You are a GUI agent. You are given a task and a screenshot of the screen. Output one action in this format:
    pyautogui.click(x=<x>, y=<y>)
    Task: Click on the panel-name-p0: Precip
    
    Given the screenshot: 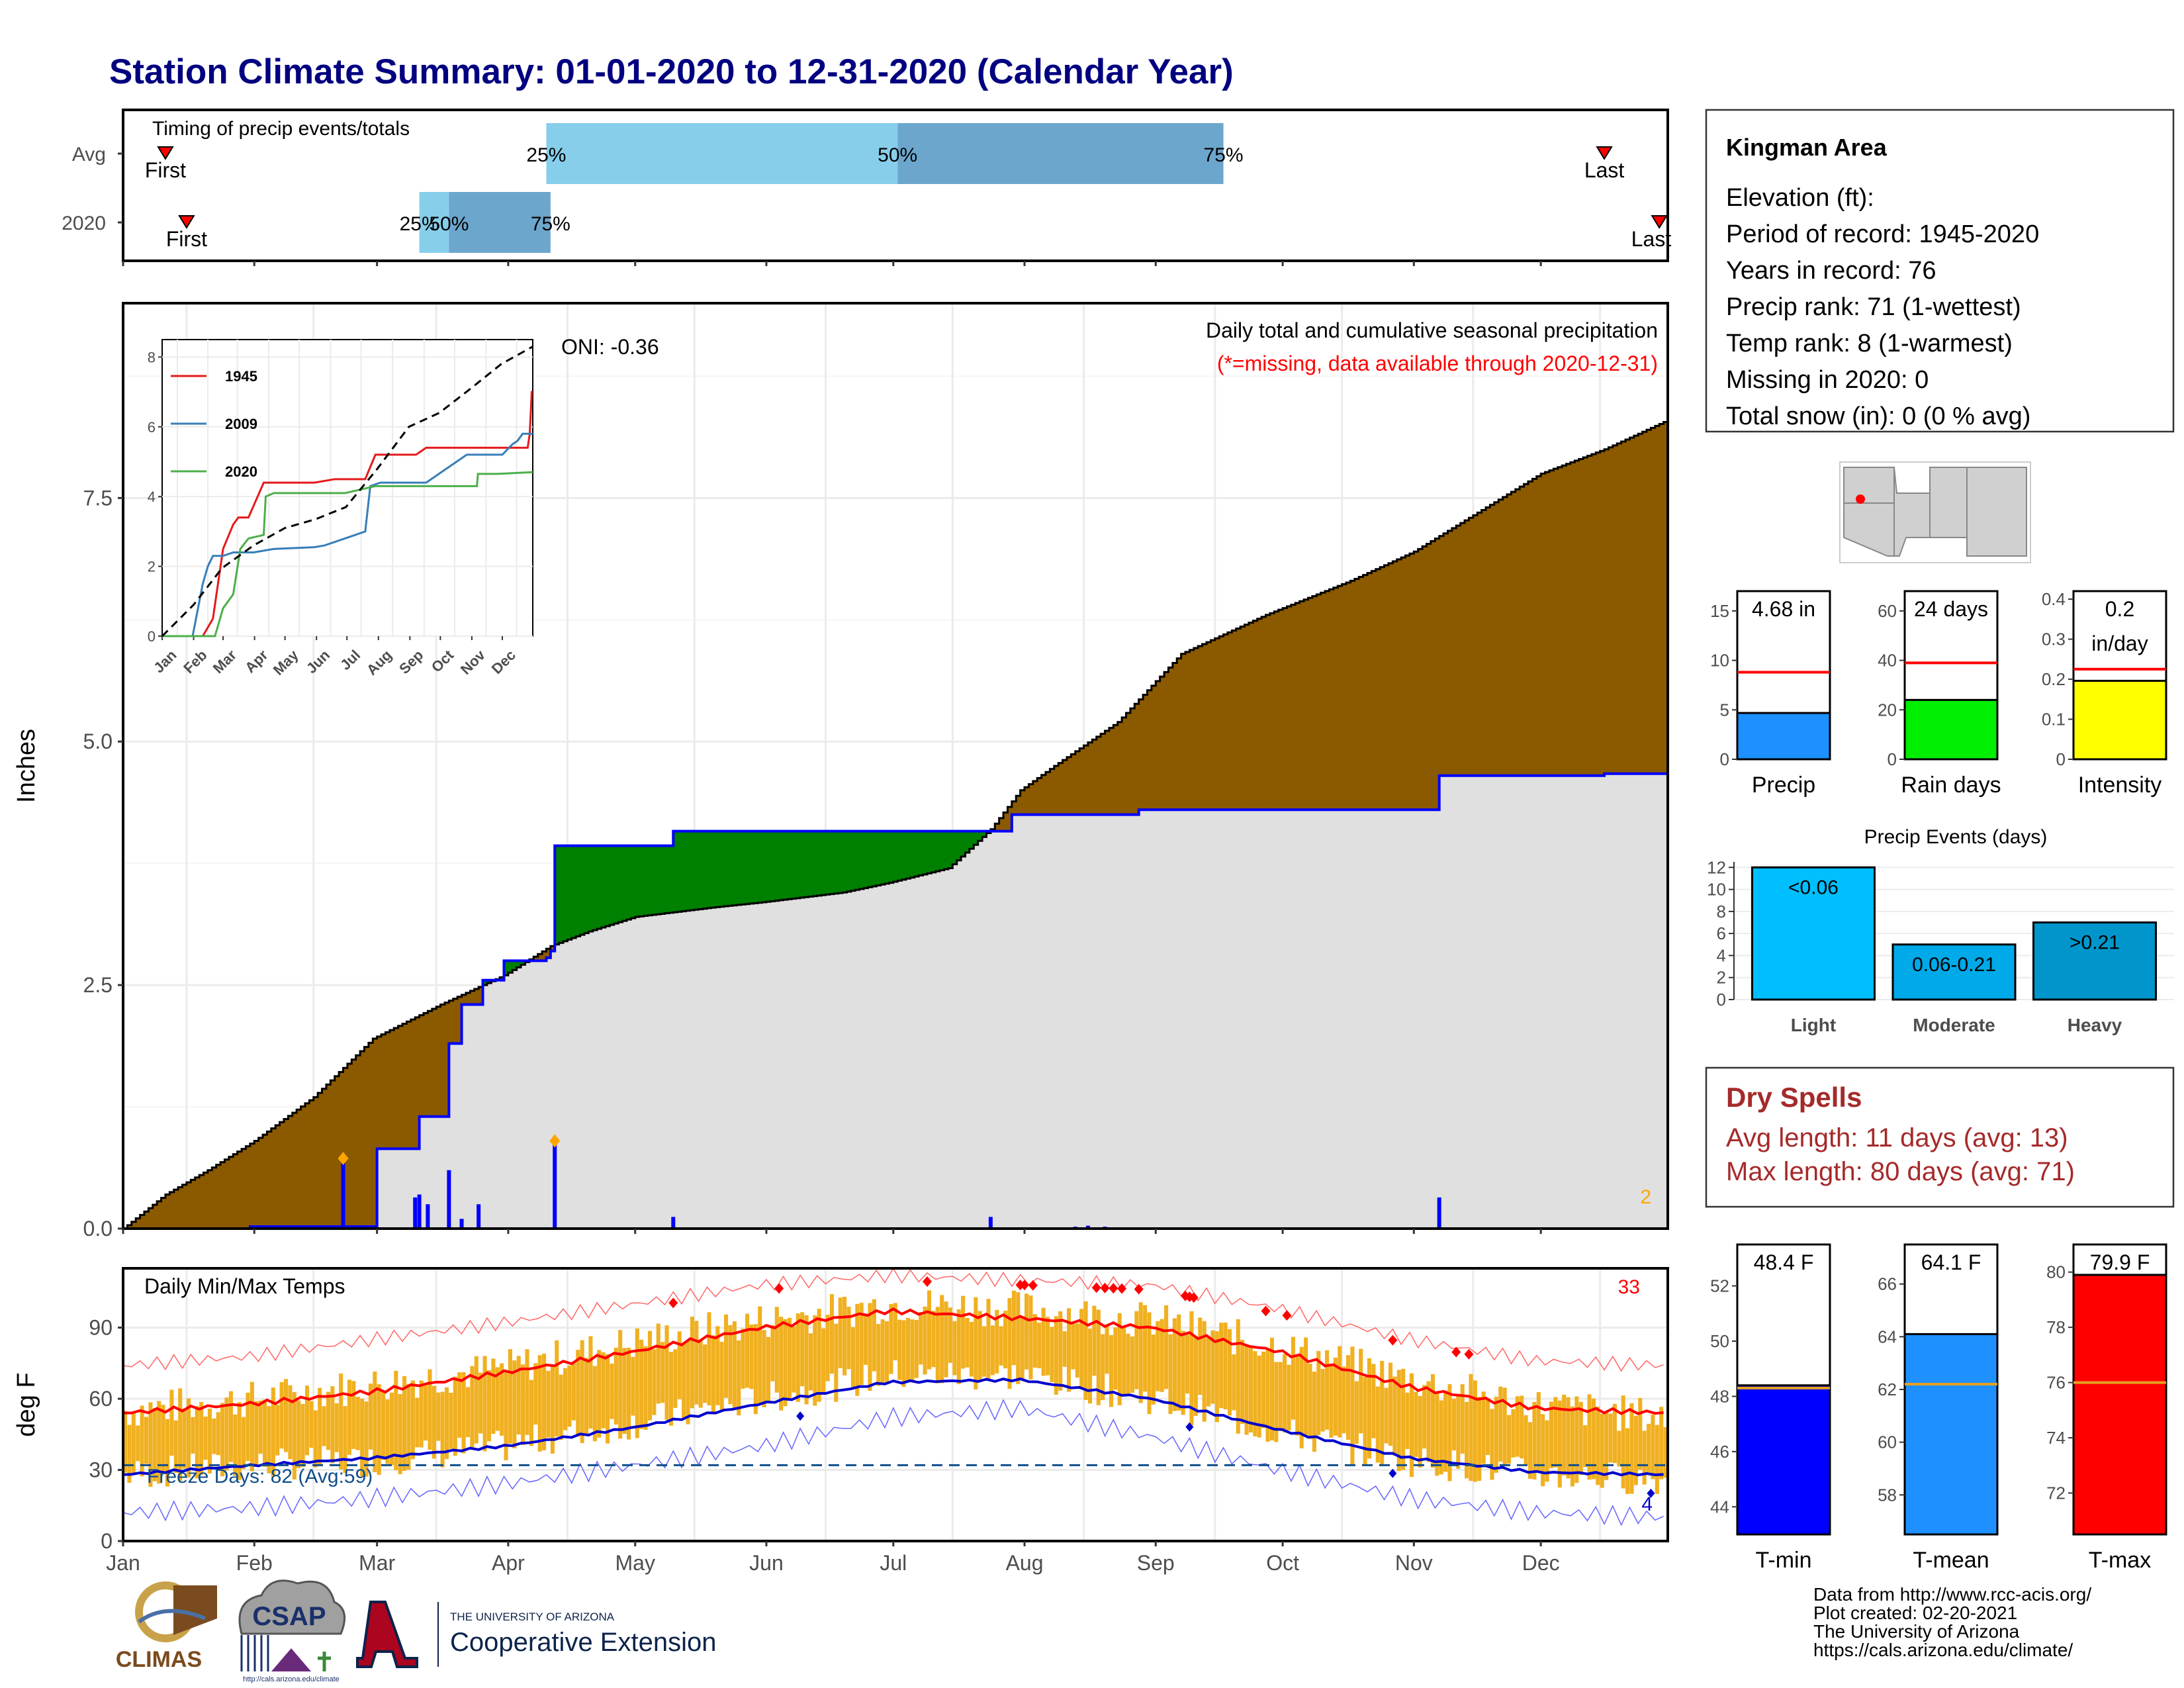 What is the action you would take?
    pyautogui.click(x=1783, y=785)
    